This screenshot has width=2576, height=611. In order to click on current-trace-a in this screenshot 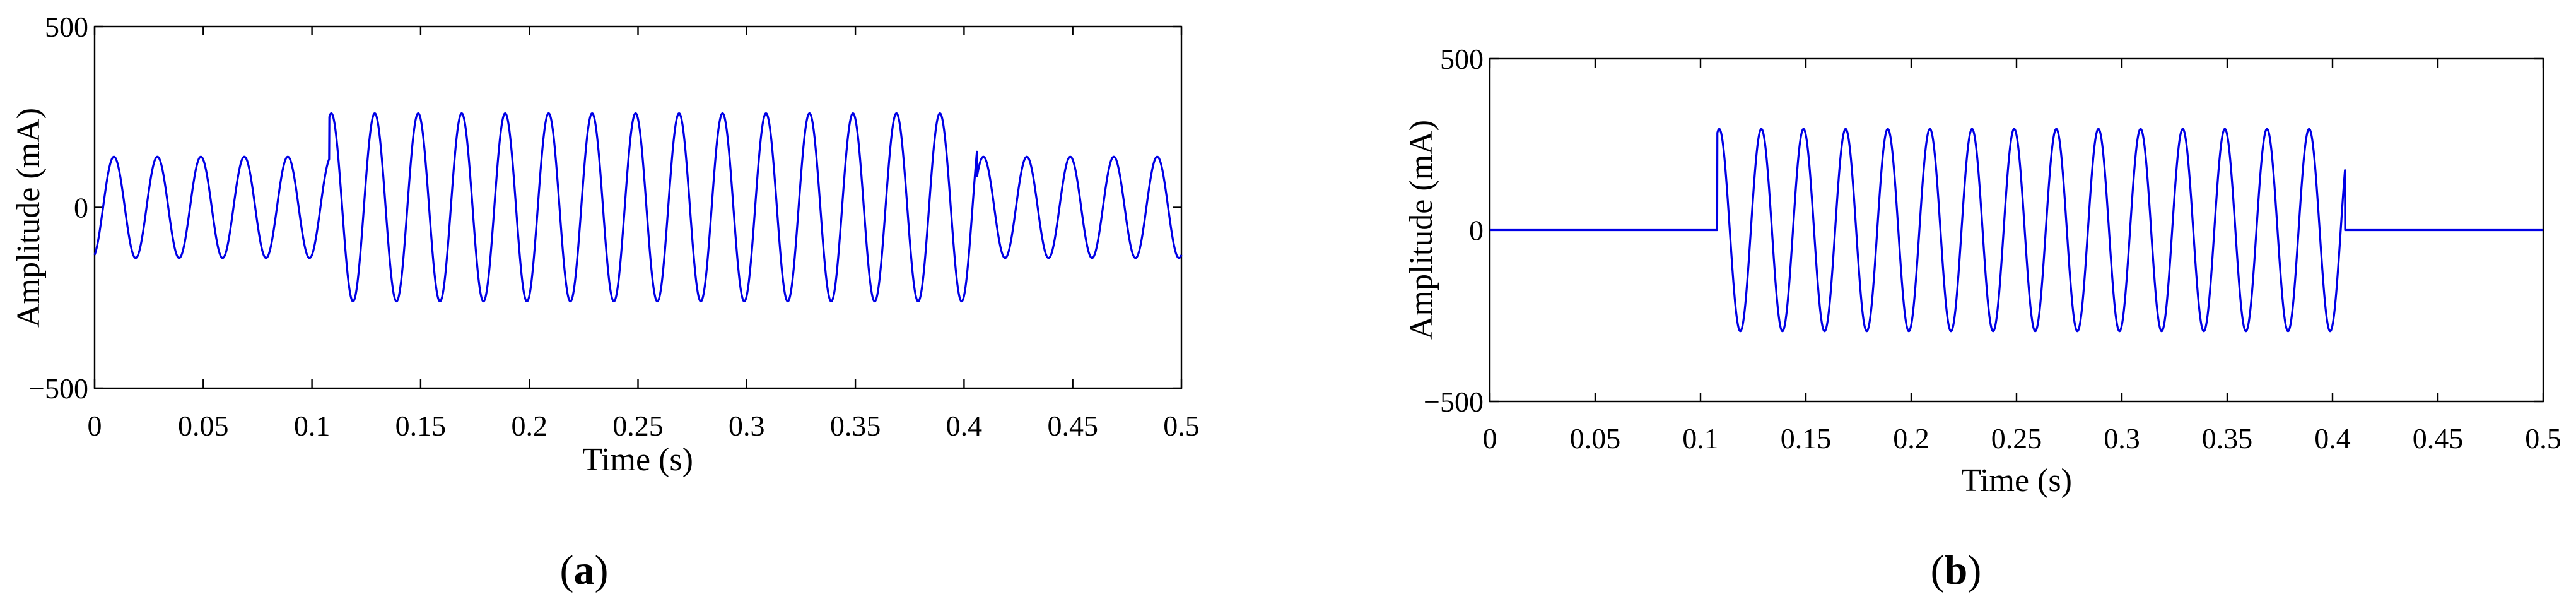, I will do `click(638, 208)`.